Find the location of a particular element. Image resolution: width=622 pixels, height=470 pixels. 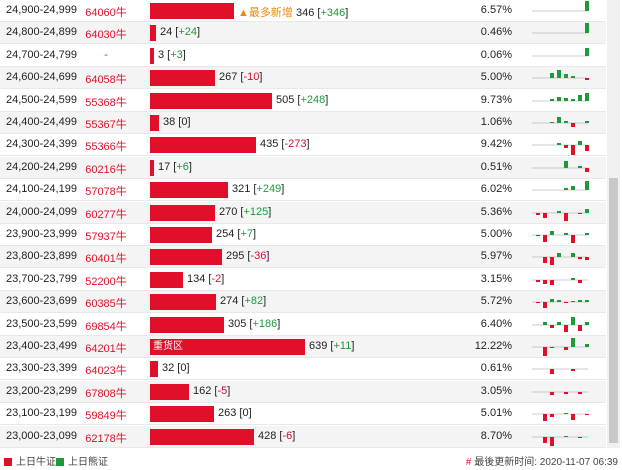

price-range: 24,400-24,499 is located at coordinates (41, 122).